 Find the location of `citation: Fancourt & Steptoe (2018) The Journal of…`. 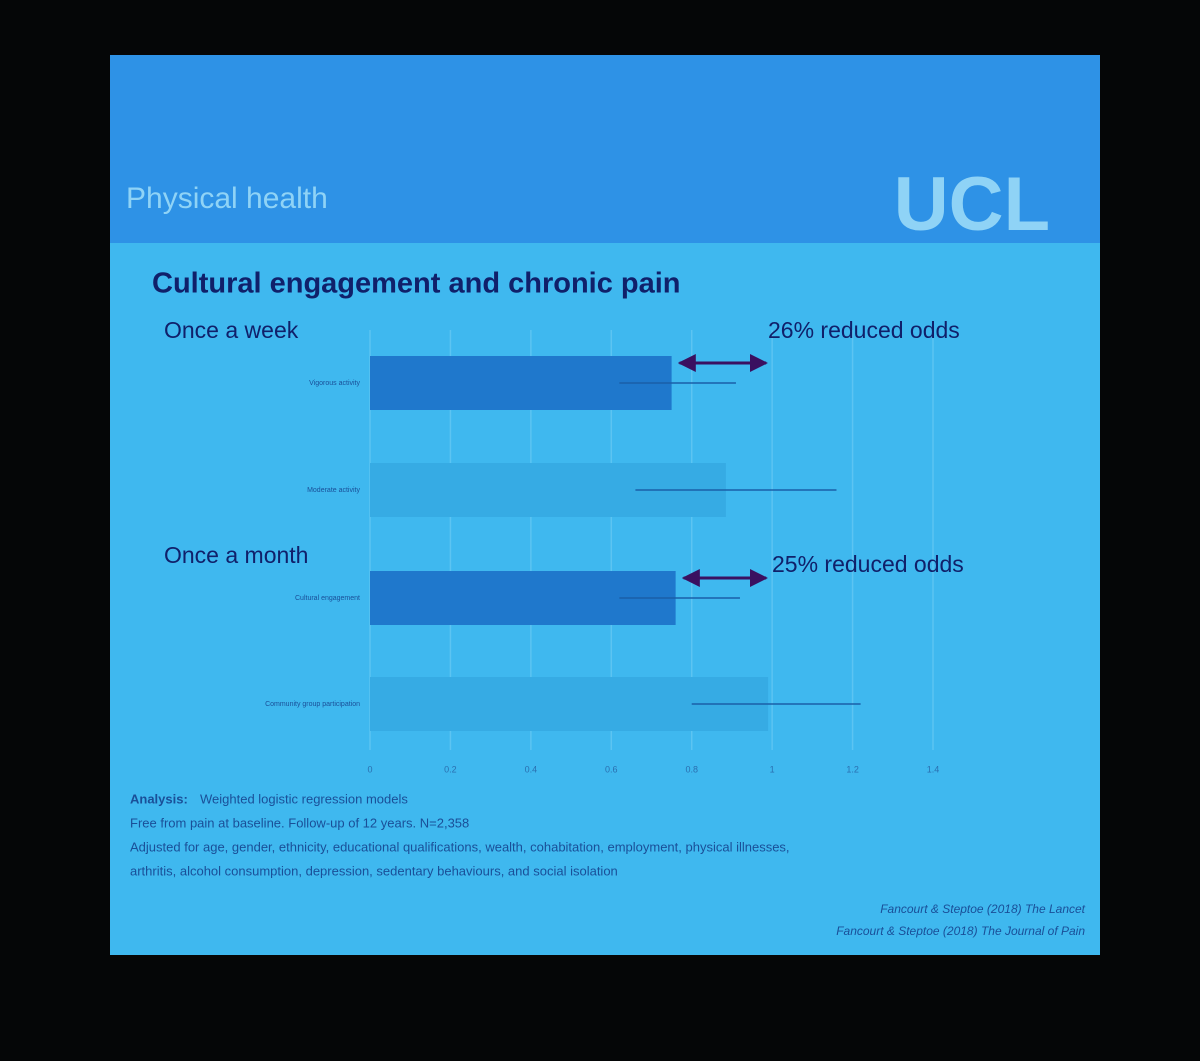

citation: Fancourt & Steptoe (2018) The Journal of… is located at coordinates (960, 931).